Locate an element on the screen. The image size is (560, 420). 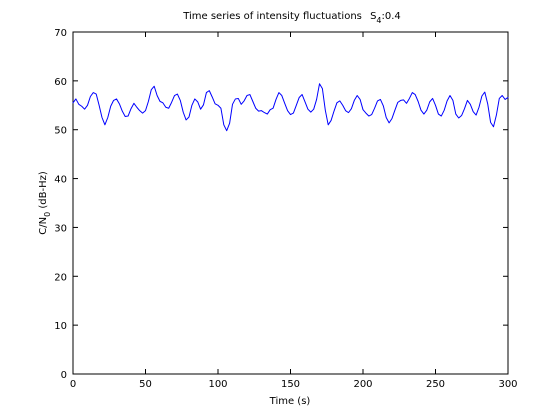
y-tick-label: 30 is located at coordinates (60, 228).